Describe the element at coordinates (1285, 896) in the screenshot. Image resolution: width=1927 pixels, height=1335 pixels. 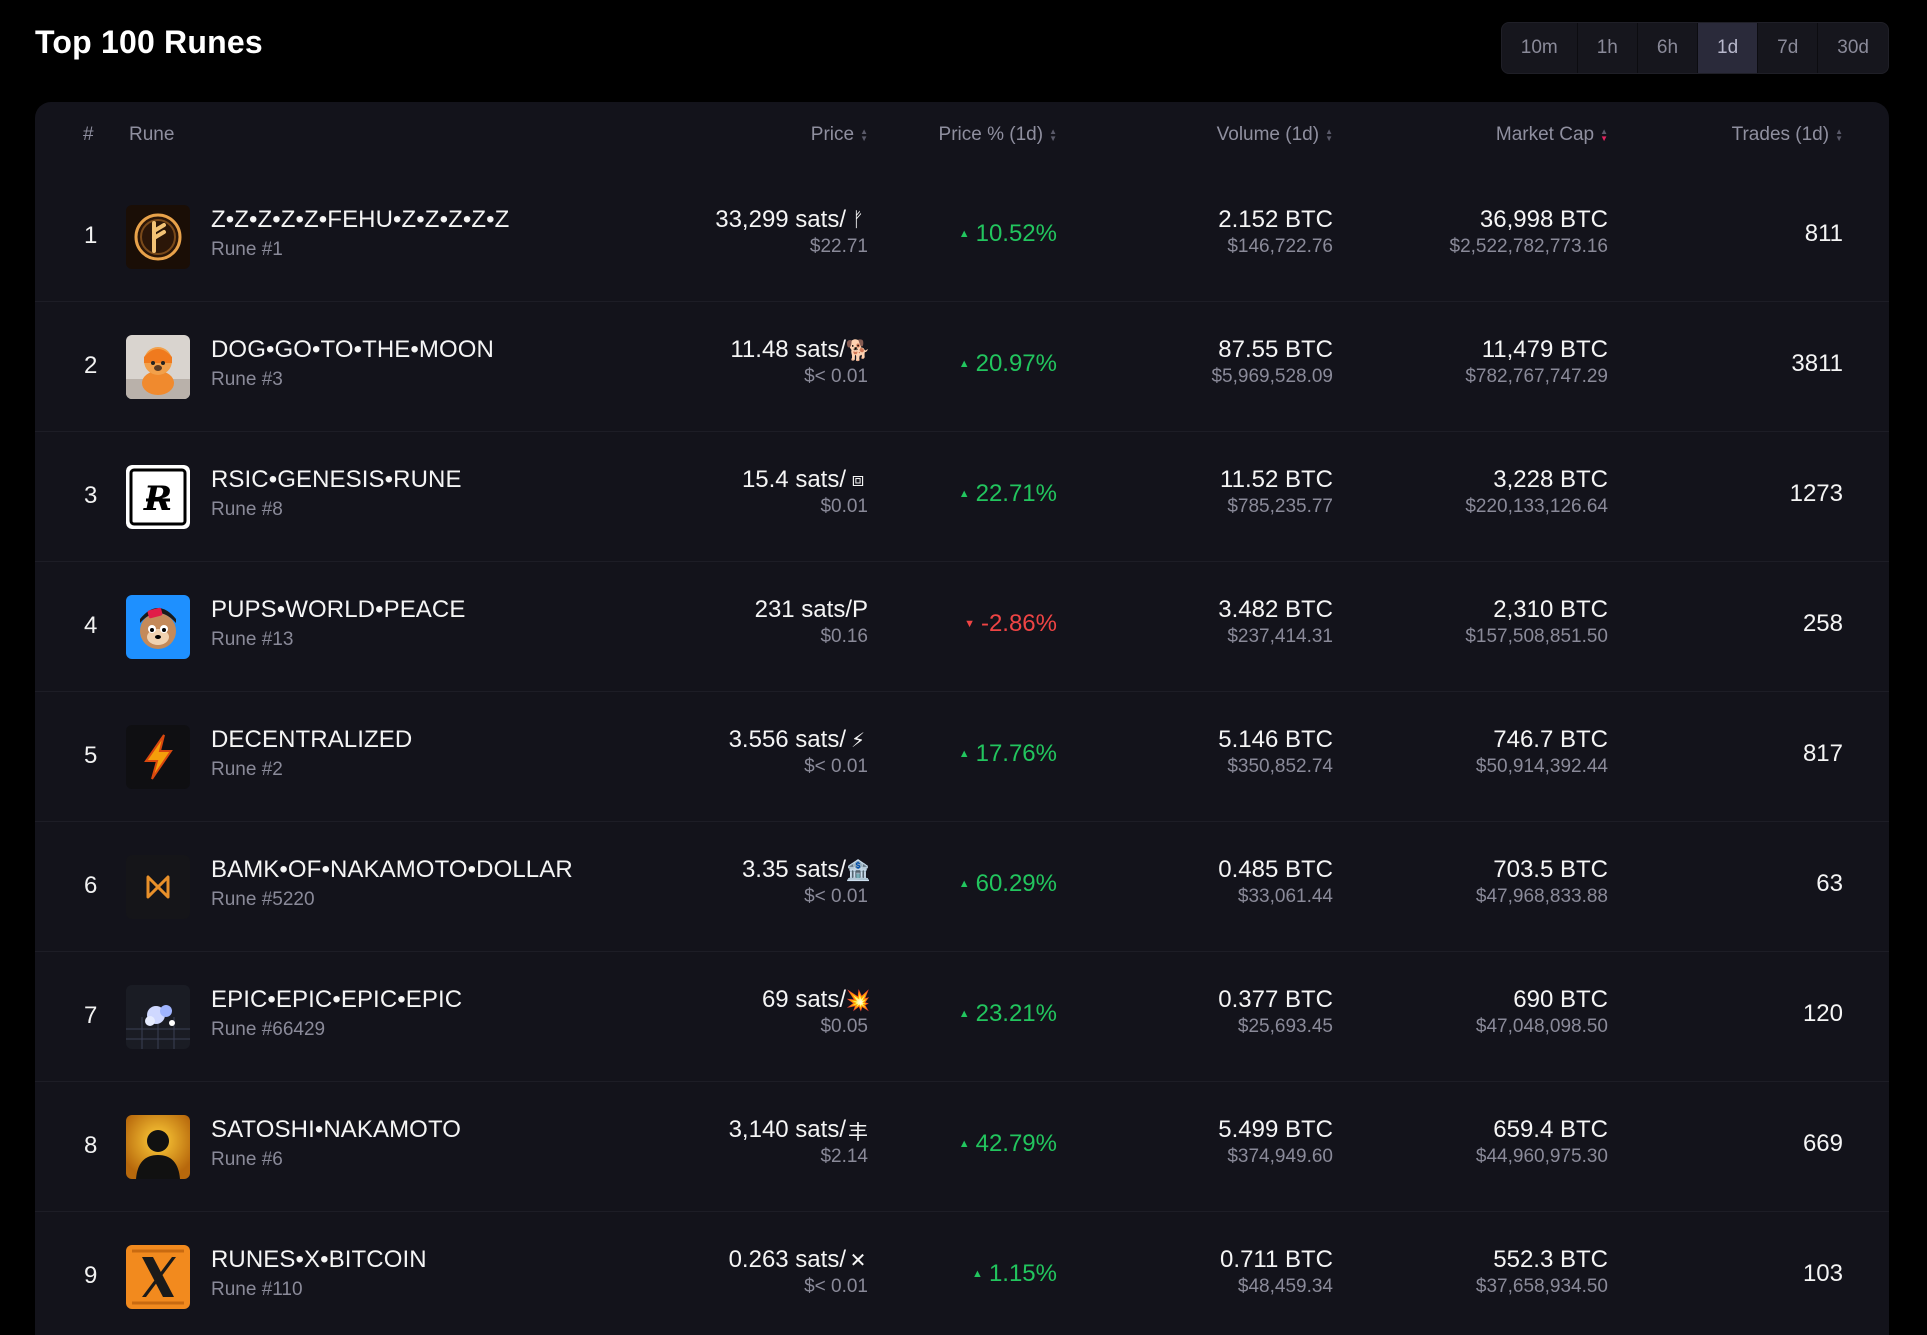
I see `volume-usd: $33,061.44` at that location.